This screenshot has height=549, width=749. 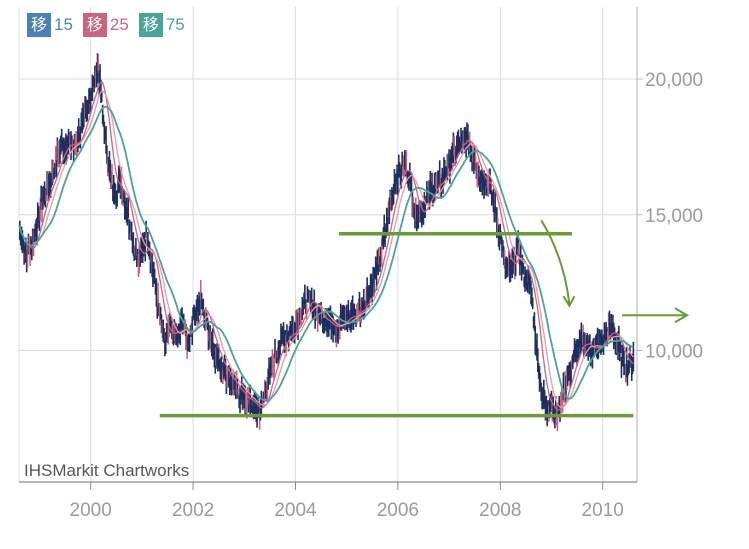 I want to click on chart-legend: 移 15 移 25 移 75, so click(x=106, y=25).